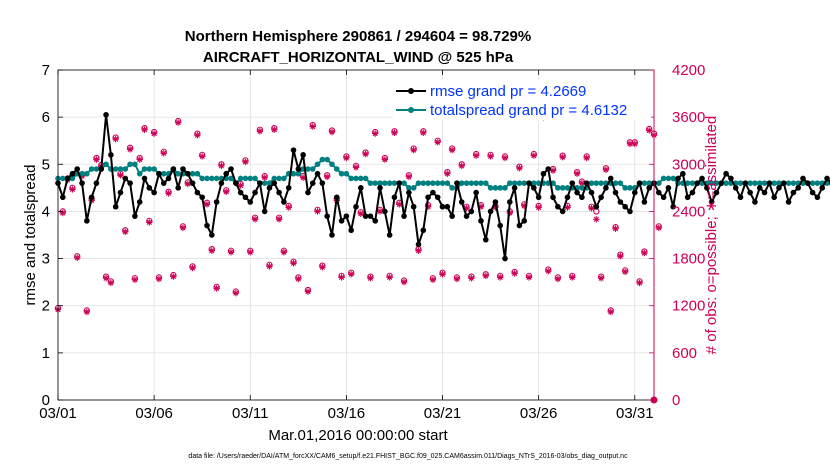 The image size is (830, 470). I want to click on x-tick-label: 03/16, so click(347, 413).